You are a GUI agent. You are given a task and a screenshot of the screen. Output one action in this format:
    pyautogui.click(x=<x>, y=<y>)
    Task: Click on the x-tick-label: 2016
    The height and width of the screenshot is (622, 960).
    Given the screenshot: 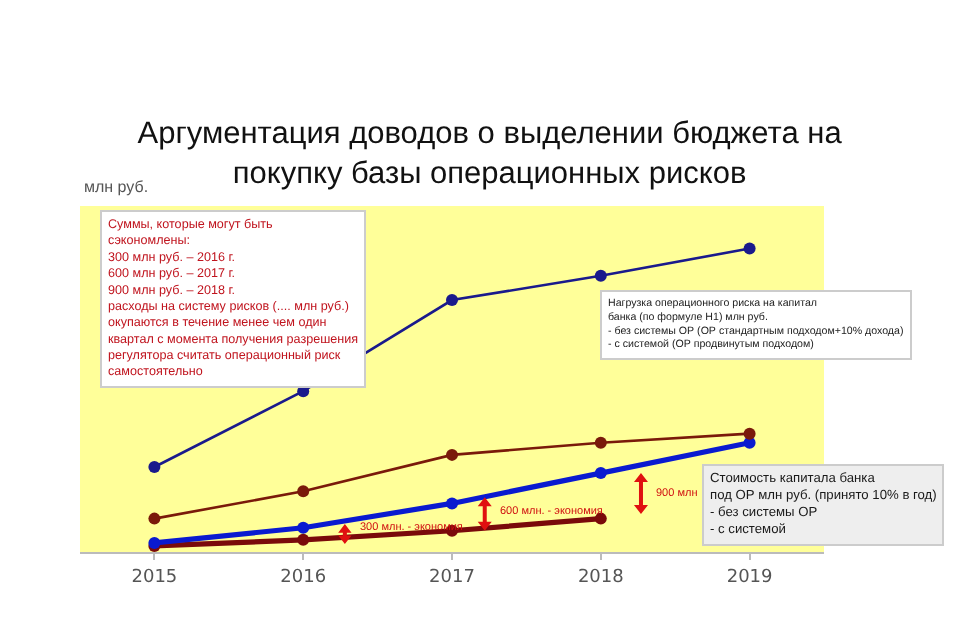 What is the action you would take?
    pyautogui.click(x=303, y=577)
    